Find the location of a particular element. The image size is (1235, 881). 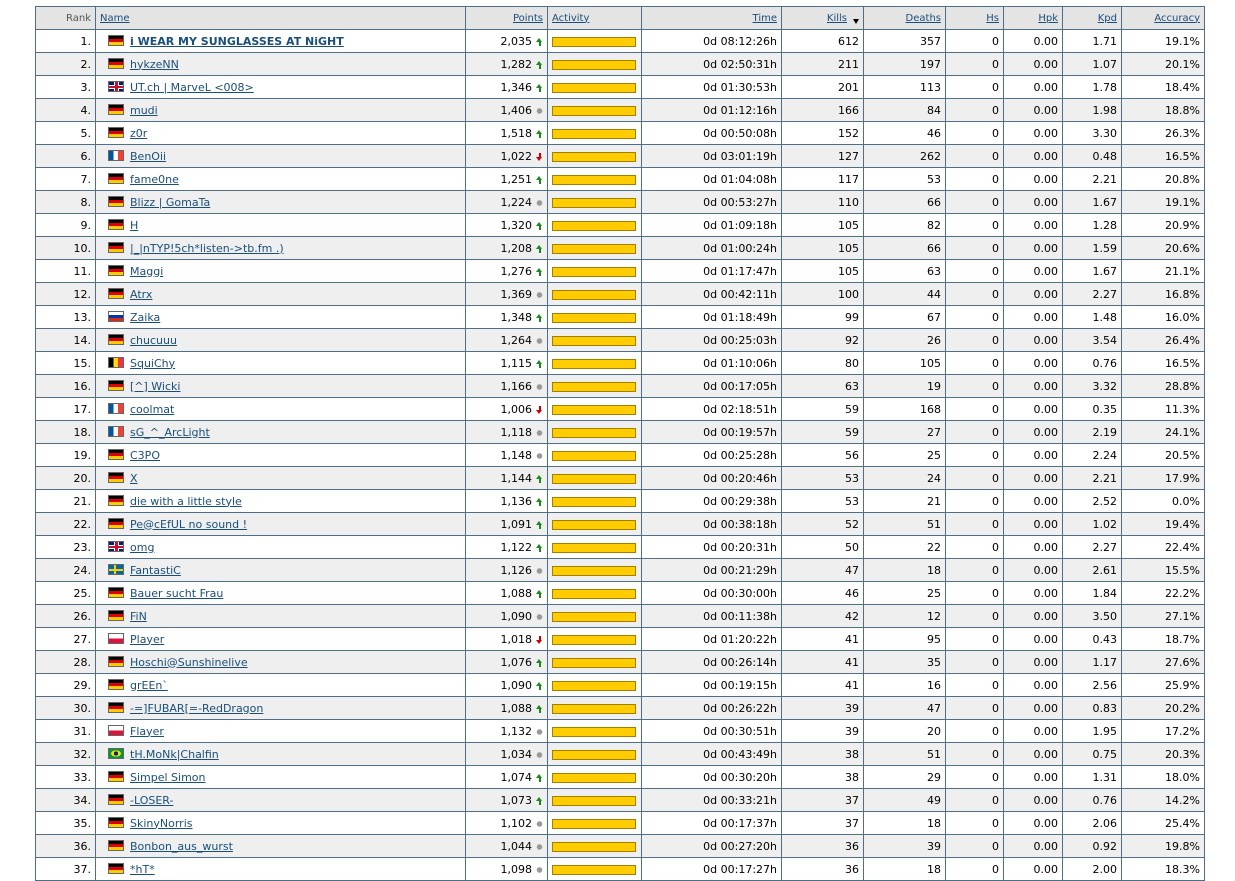

time-cell: 0d 01:00:24h is located at coordinates (711, 248).